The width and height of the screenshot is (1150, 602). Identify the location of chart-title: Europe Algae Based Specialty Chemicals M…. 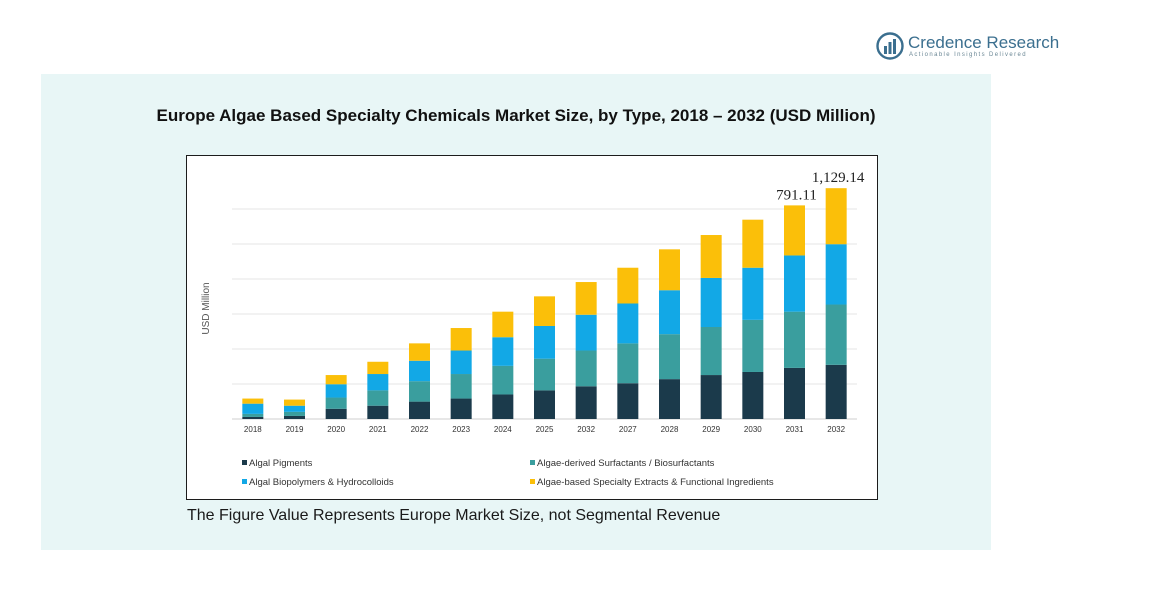
(516, 115).